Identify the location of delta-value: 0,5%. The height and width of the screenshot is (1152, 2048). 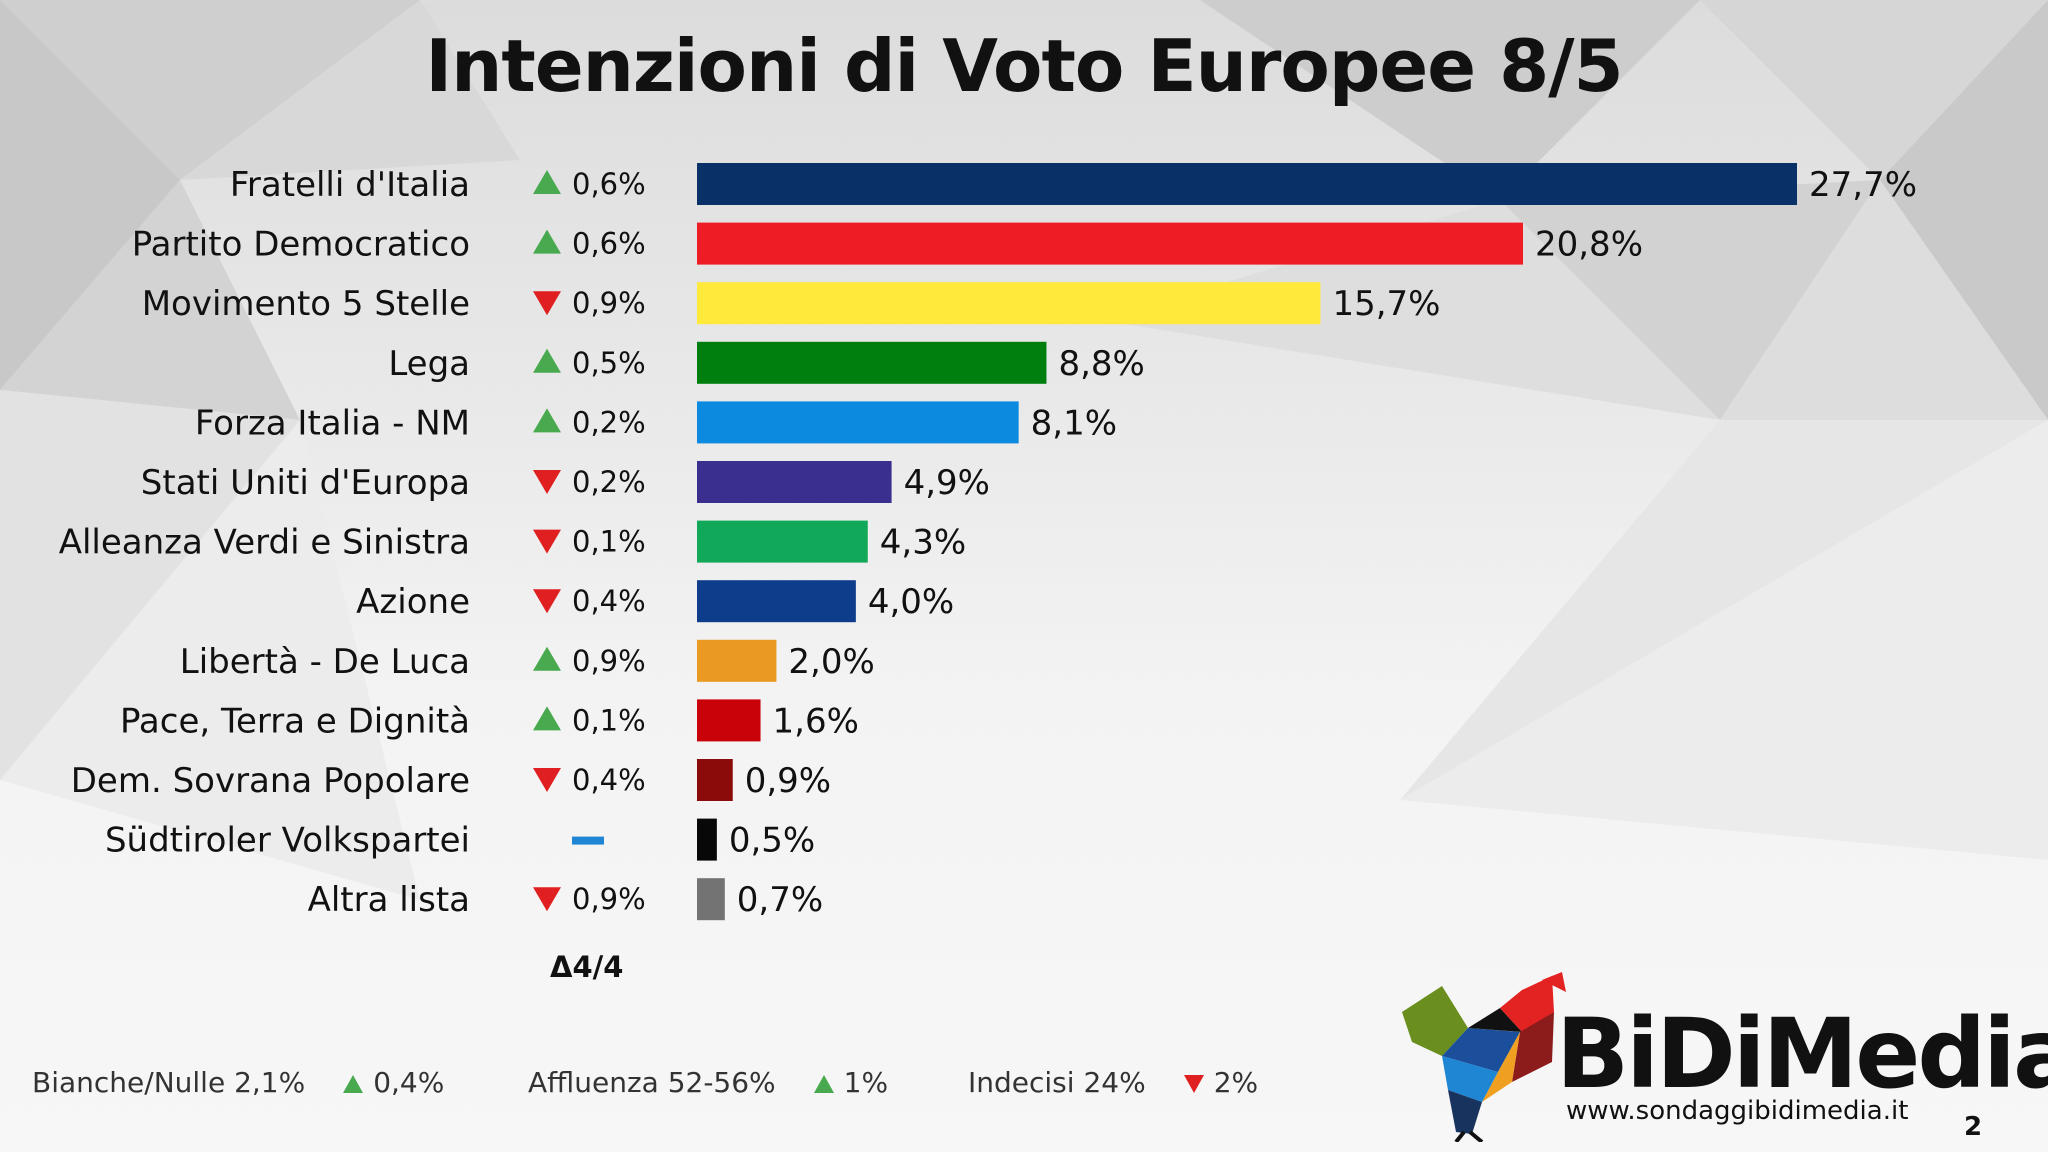
(609, 363).